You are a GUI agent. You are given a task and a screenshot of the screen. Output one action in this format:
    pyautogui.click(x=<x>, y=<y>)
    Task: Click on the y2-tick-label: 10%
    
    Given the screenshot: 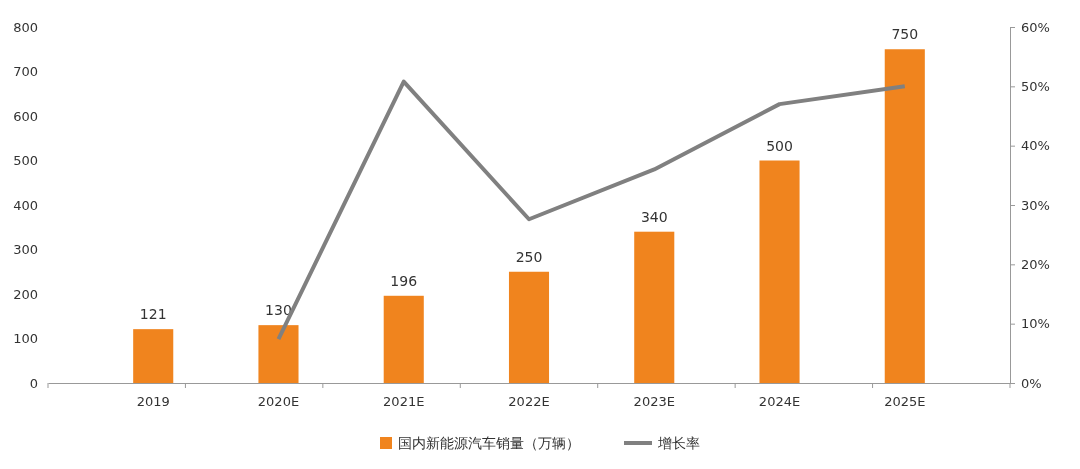 What is the action you would take?
    pyautogui.click(x=1035, y=324)
    